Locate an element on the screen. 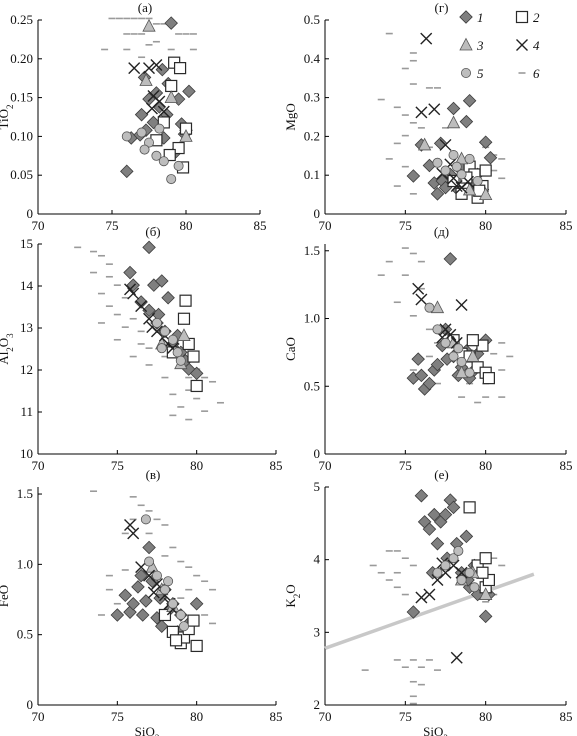 The image size is (577, 736). panel-label: (в) is located at coordinates (153, 474).